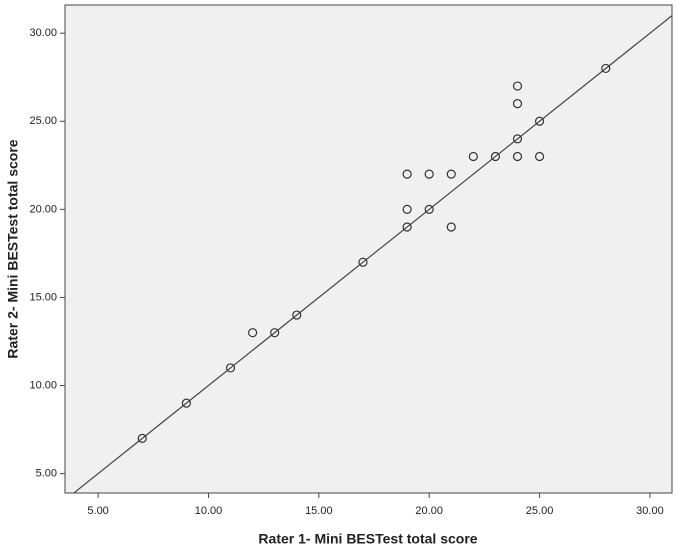 The image size is (685, 555). Describe the element at coordinates (43, 33) in the screenshot. I see `y-tick-label: 30.00` at that location.